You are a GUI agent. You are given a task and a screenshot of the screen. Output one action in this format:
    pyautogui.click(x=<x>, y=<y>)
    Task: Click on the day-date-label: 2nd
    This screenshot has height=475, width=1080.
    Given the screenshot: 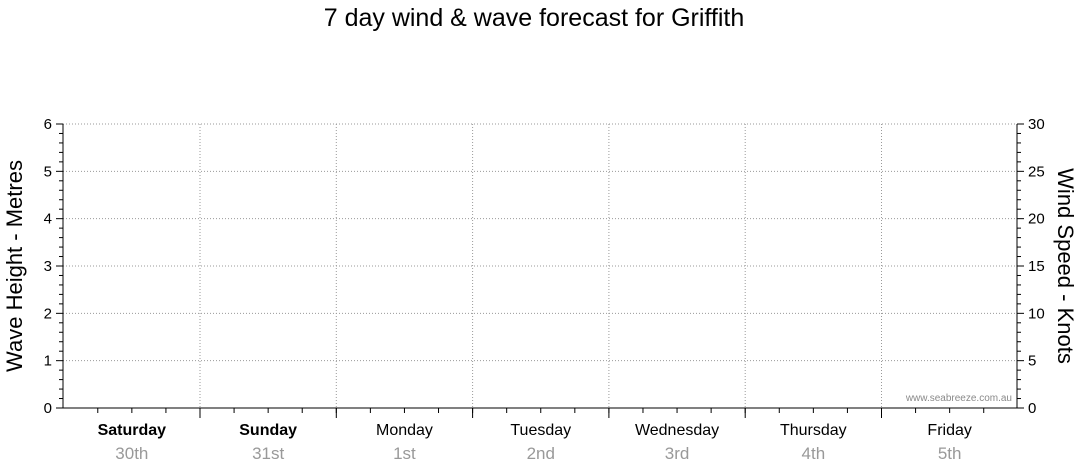 What is the action you would take?
    pyautogui.click(x=541, y=453)
    